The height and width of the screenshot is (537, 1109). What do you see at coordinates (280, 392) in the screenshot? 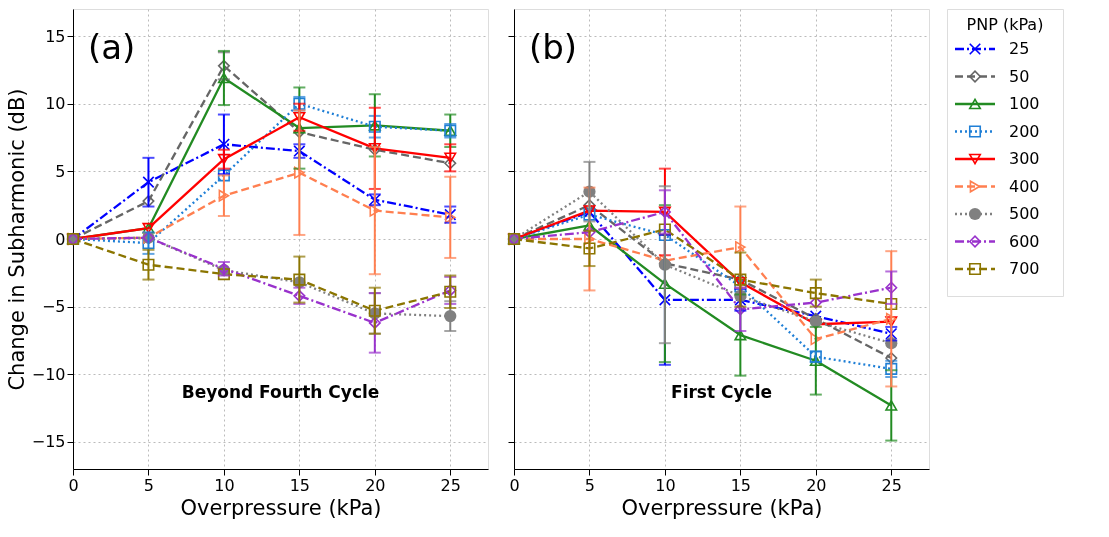
I see `annotation: Beyond Fourth Cycle` at bounding box center [280, 392].